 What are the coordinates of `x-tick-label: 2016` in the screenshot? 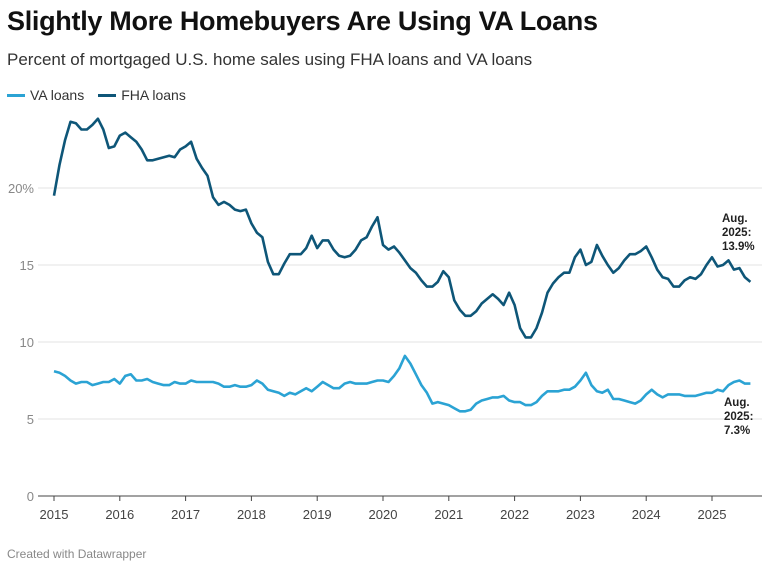 It's located at (119, 514).